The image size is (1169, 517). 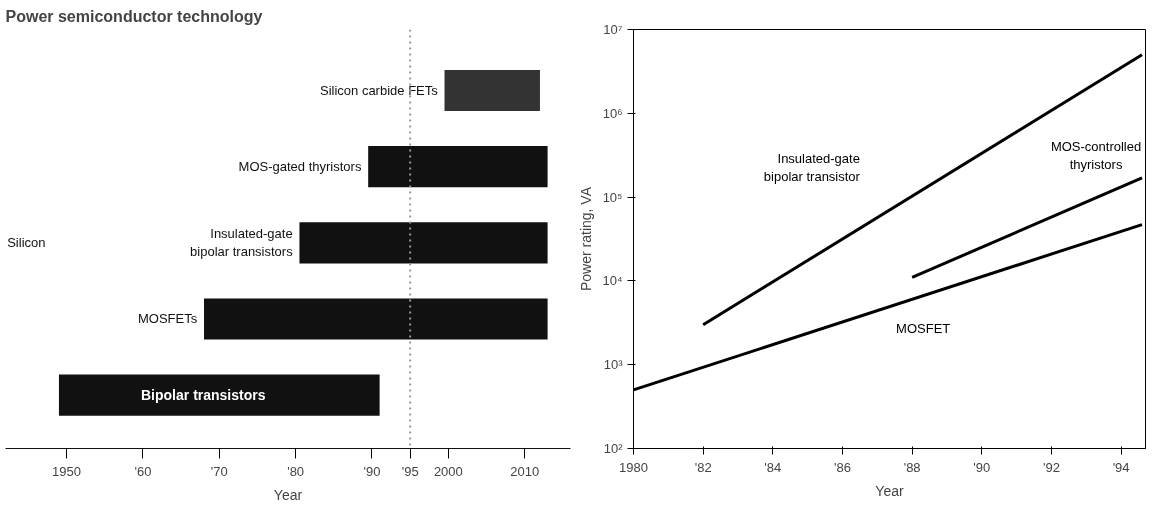 I want to click on y-tick-label: Silicon carbide FETs, so click(x=379, y=90).